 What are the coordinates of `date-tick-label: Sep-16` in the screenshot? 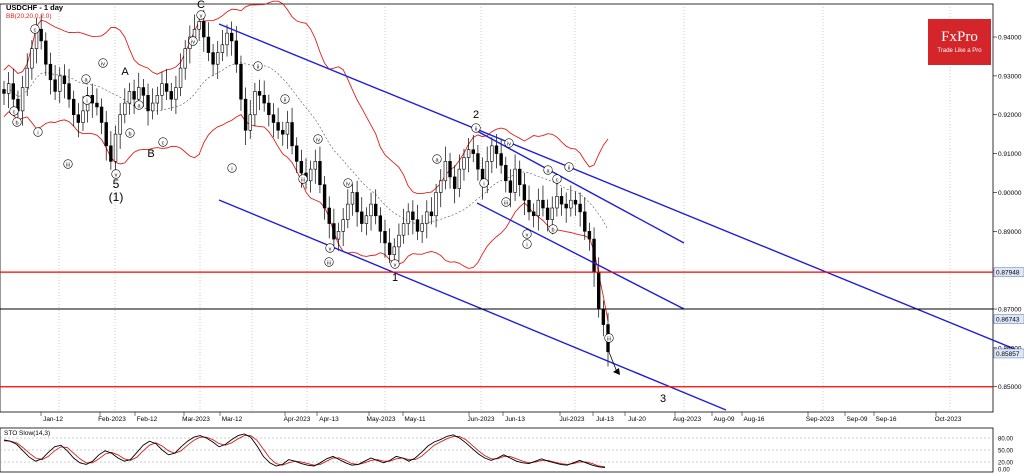 It's located at (886, 419).